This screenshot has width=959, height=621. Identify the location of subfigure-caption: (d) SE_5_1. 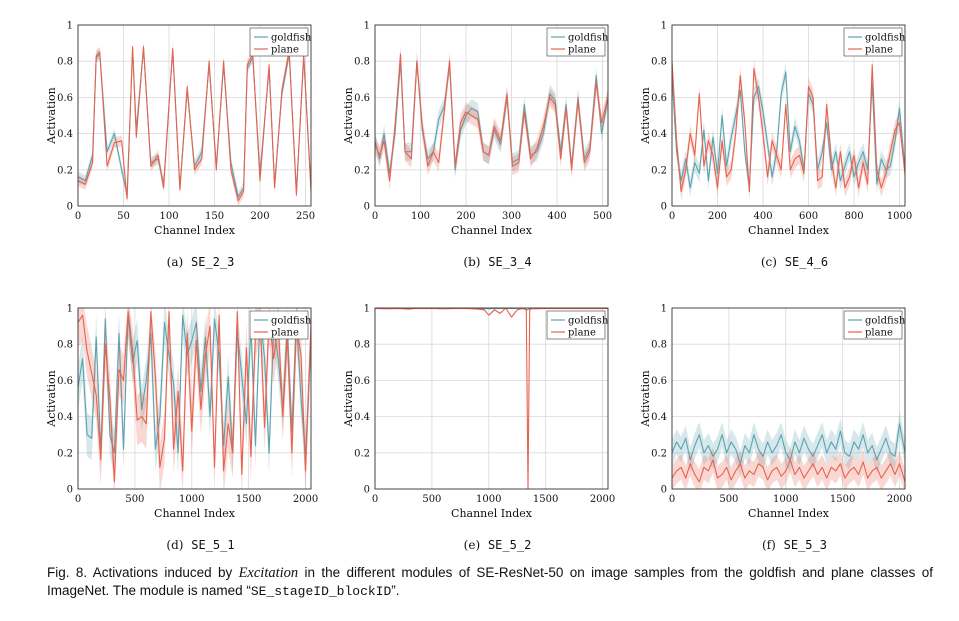
(200, 545).